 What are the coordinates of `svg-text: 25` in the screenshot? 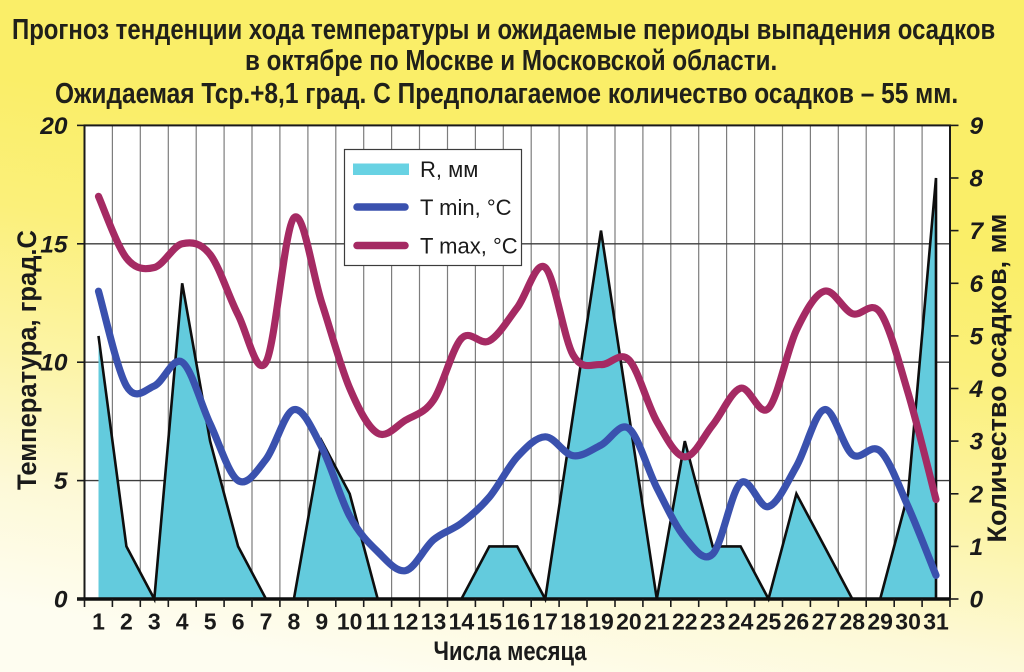 It's located at (769, 622).